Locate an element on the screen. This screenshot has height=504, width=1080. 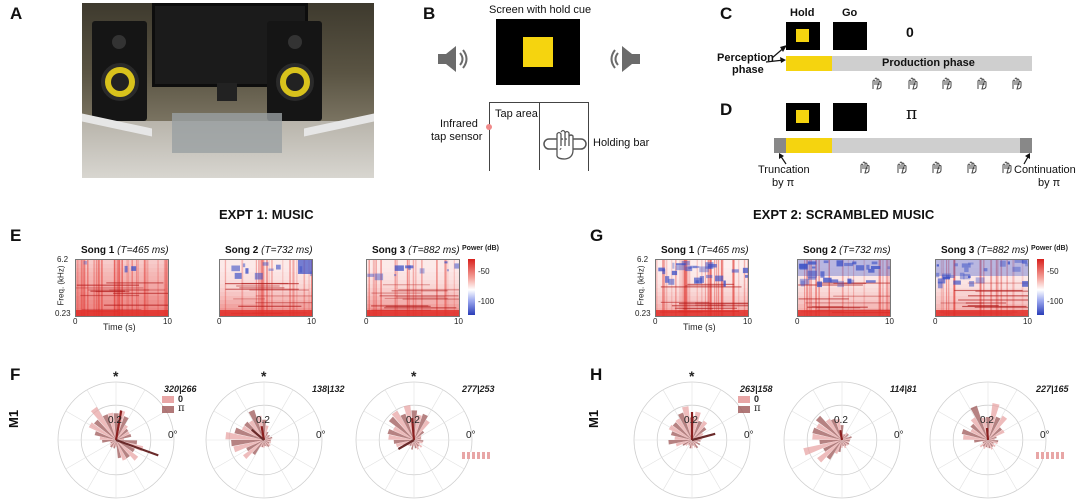
panel-label-c: C is located at coordinates (726, 13).